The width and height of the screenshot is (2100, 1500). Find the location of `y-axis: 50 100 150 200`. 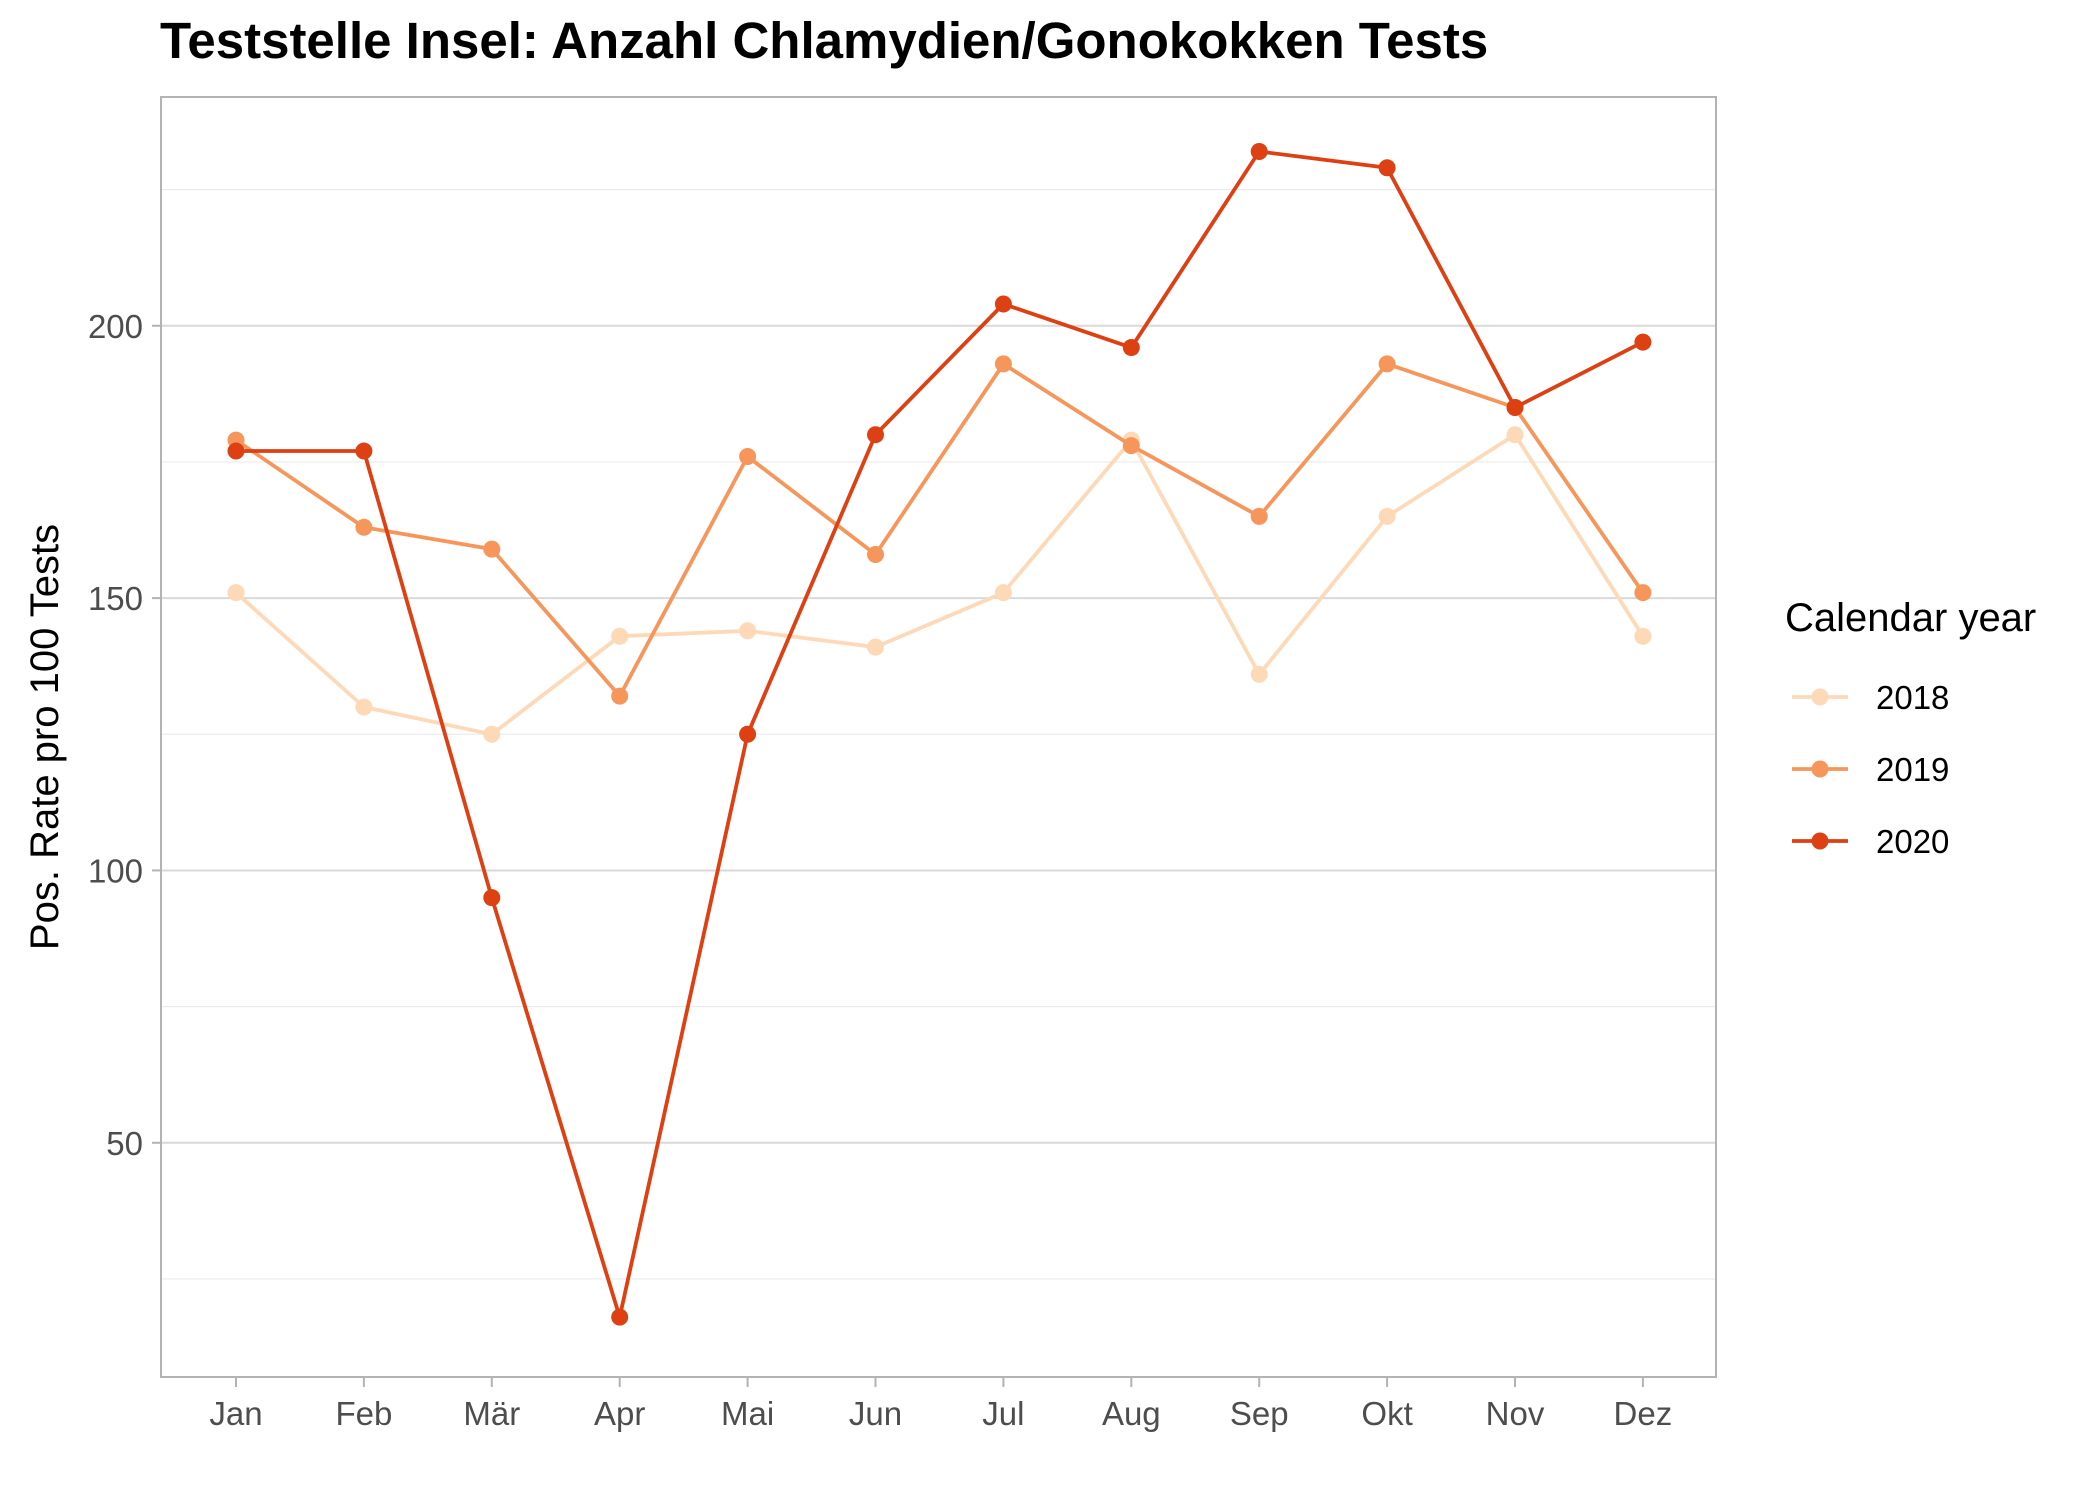

y-axis: 50 100 150 200 is located at coordinates (124, 735).